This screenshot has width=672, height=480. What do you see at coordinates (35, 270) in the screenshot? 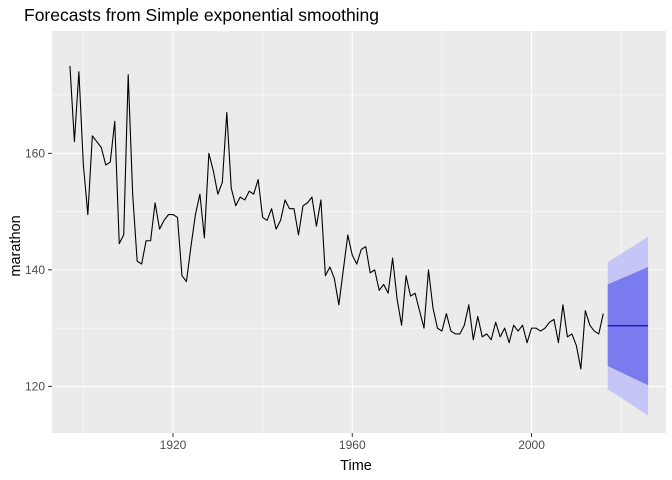
I see `y-tick-label: 140` at bounding box center [35, 270].